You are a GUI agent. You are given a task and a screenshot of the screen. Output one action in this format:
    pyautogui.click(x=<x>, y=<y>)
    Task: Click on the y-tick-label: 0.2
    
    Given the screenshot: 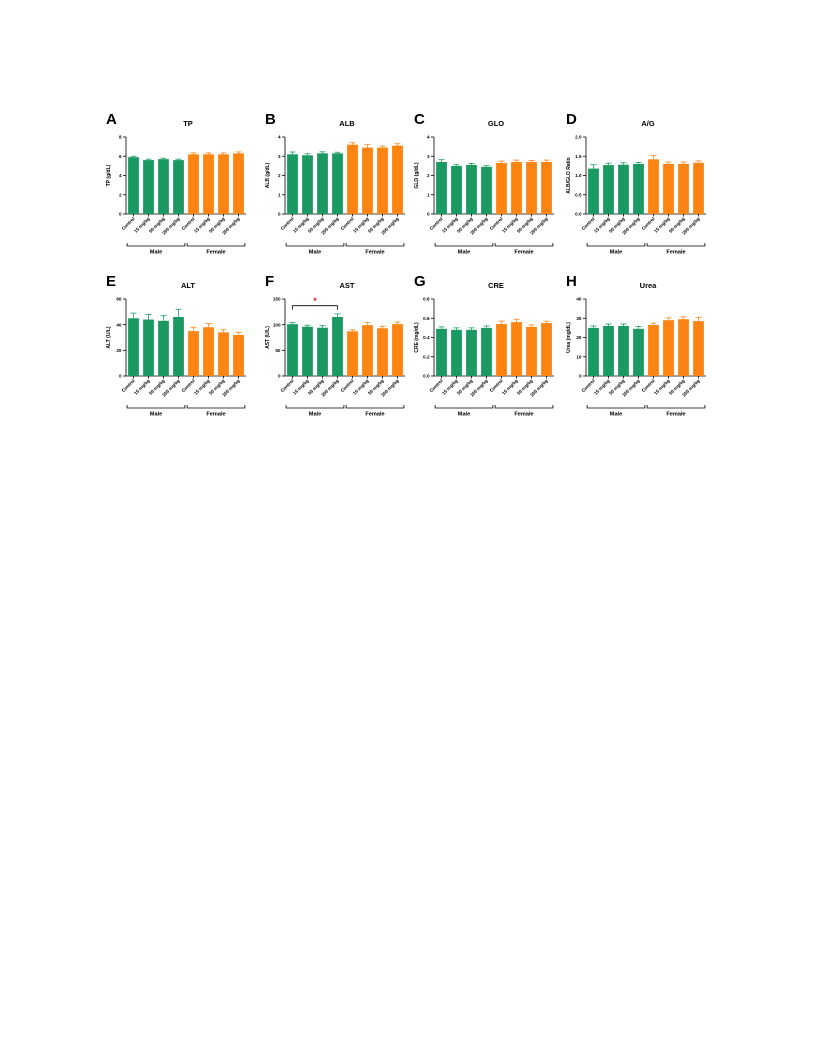 What is the action you would take?
    pyautogui.click(x=426, y=356)
    